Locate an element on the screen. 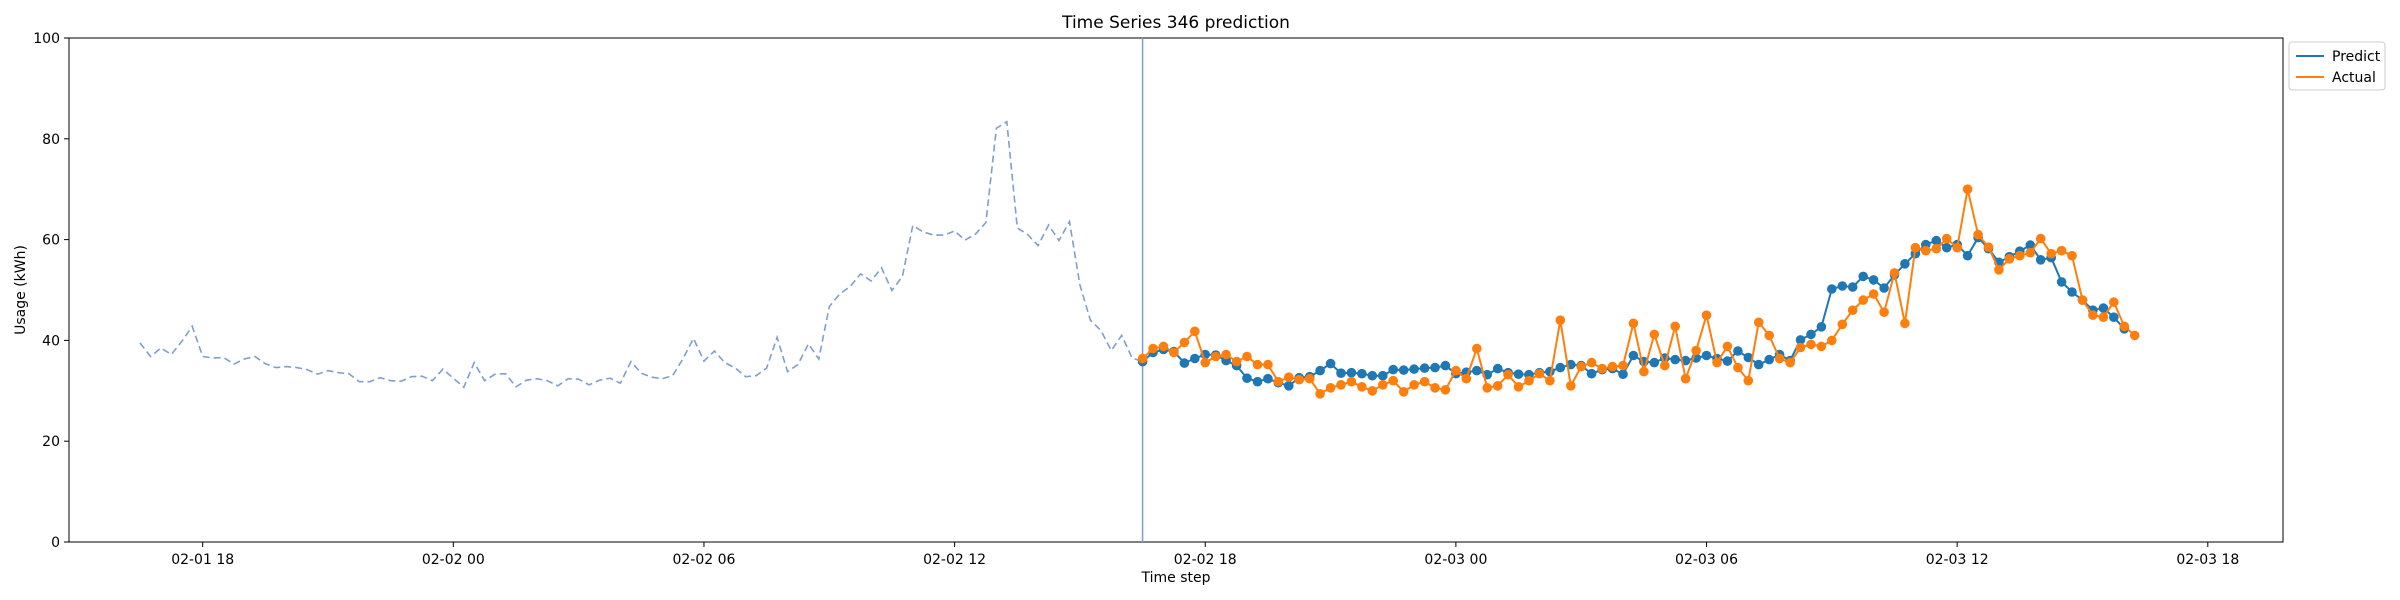 The image size is (2400, 600). legend-predict-label: Predict is located at coordinates (2356, 57).